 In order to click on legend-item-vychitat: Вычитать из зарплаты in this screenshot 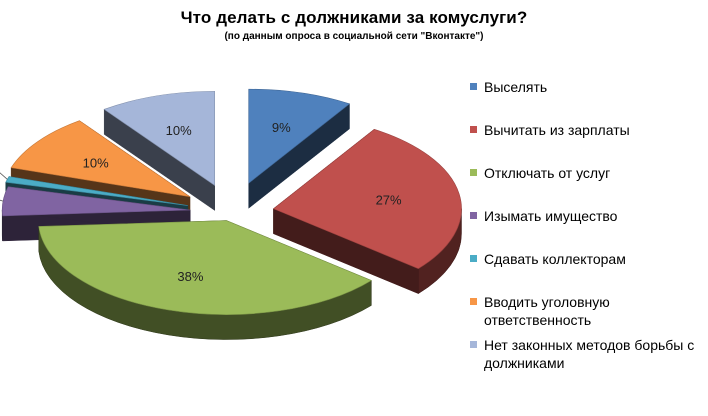, I will do `click(588, 130)`.